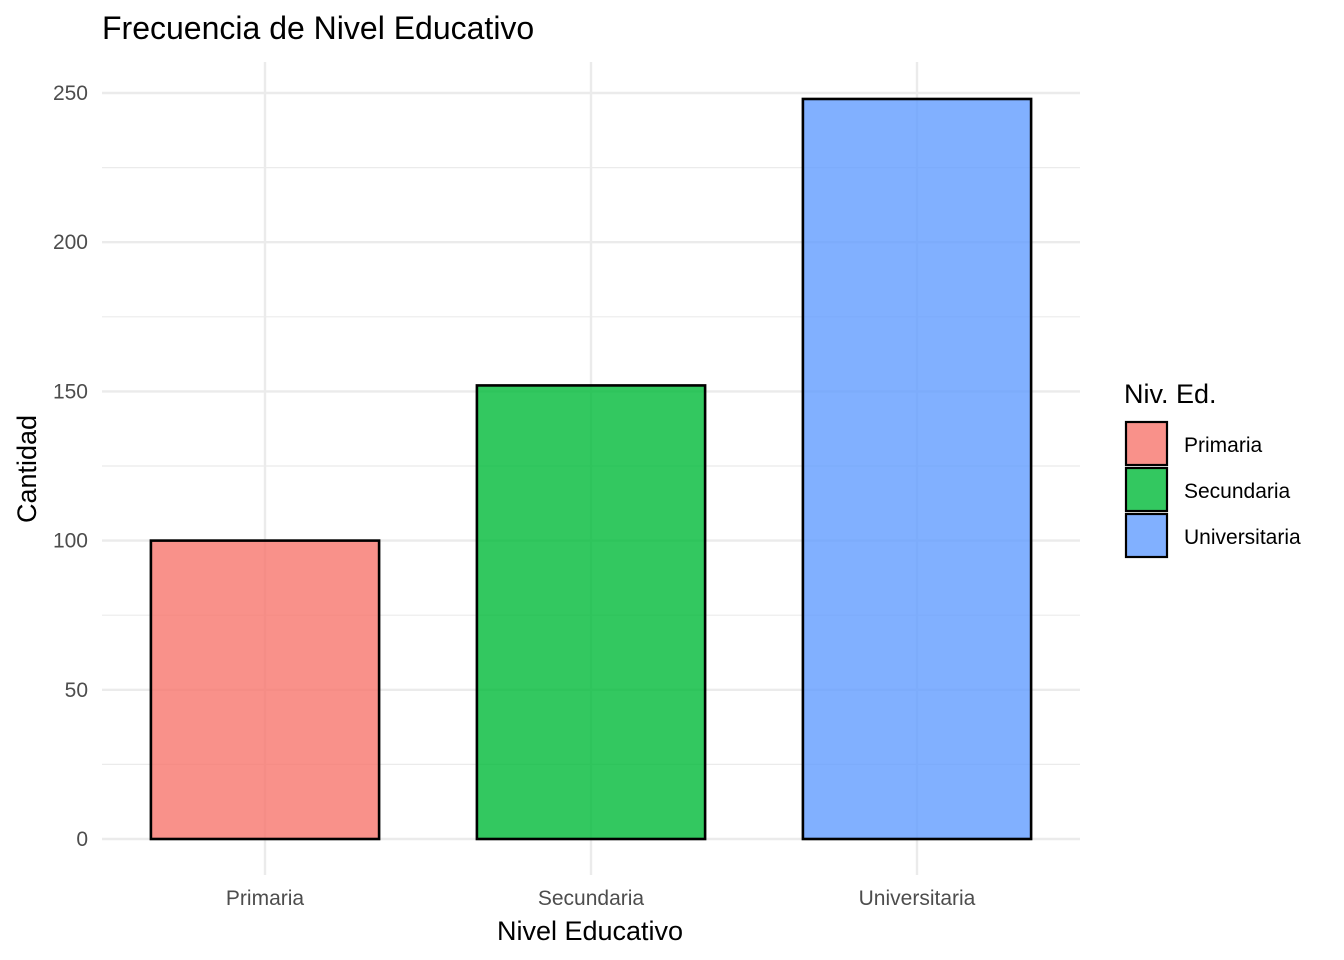 The width and height of the screenshot is (1344, 960). I want to click on legend-label: Universitaria, so click(1242, 537).